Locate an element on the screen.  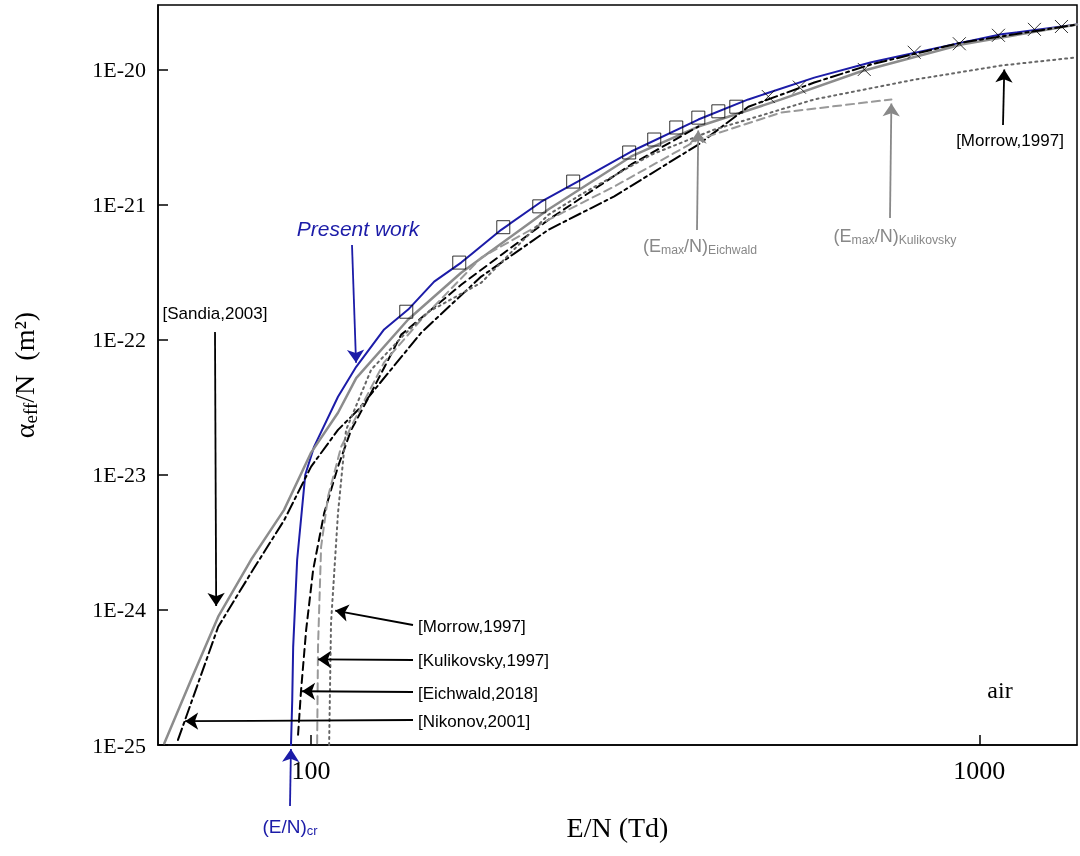
y-tick-label: 1E-20 is located at coordinates (119, 69).